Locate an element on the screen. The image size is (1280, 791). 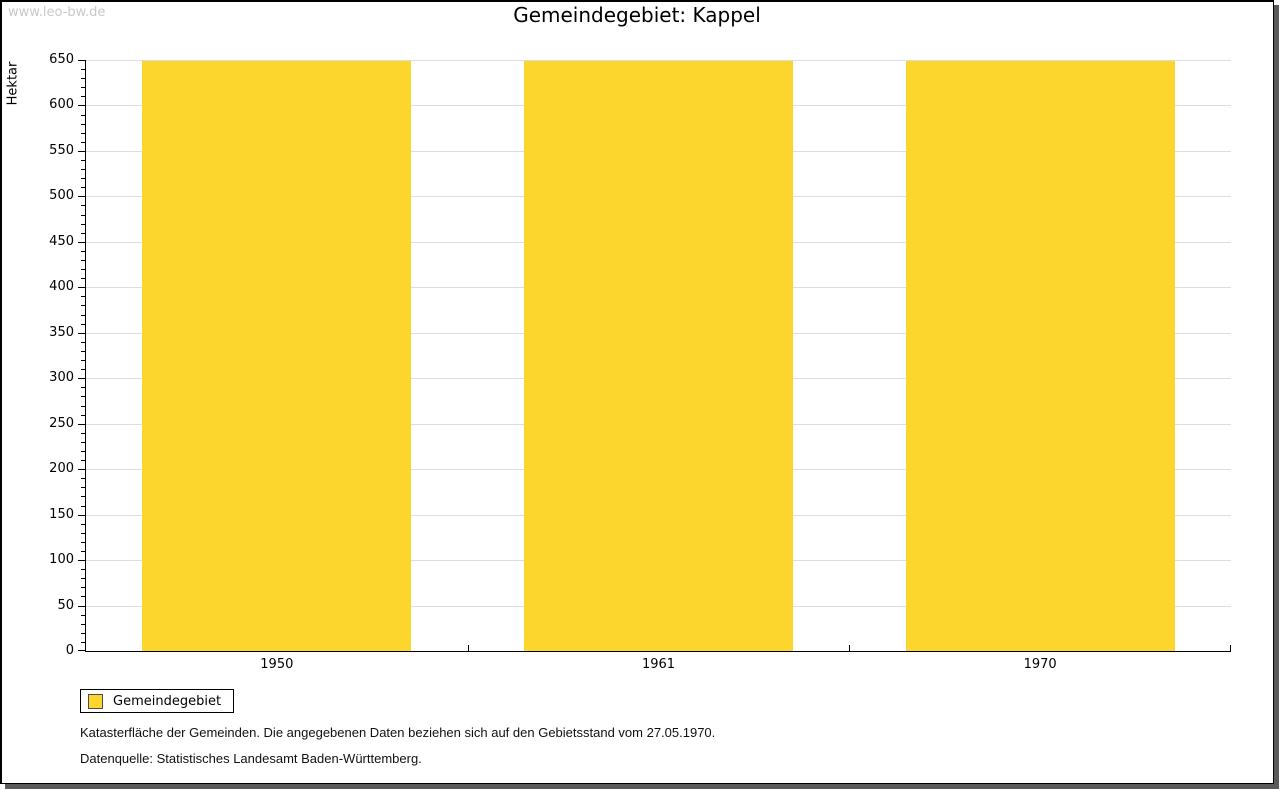
y-tick-label: 400 is located at coordinates (61, 287).